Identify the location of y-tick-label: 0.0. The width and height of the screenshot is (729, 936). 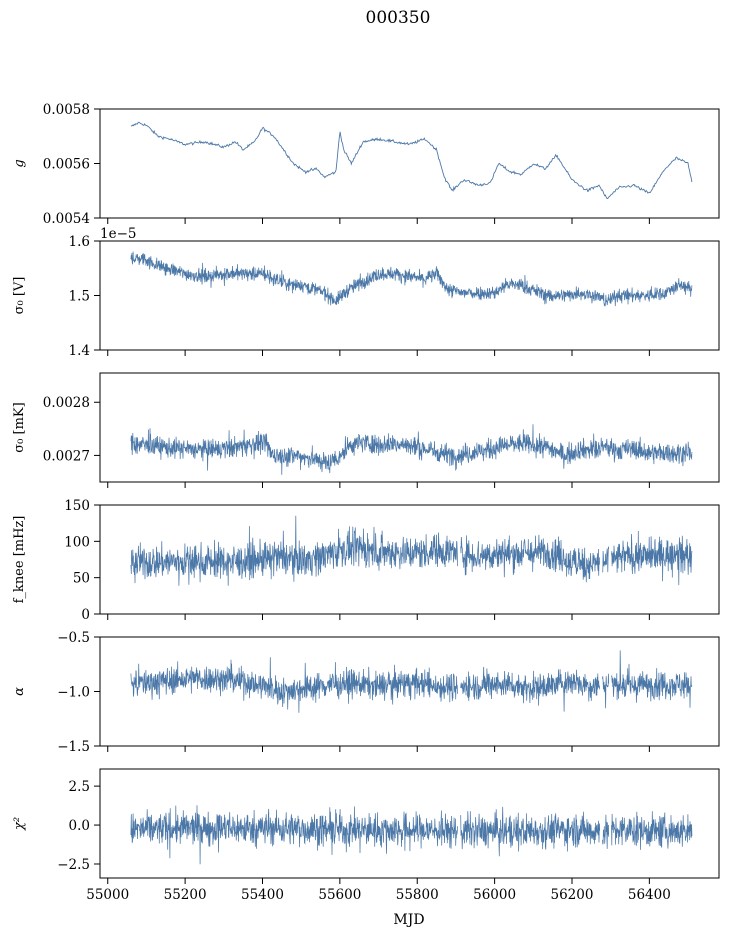
(79, 826).